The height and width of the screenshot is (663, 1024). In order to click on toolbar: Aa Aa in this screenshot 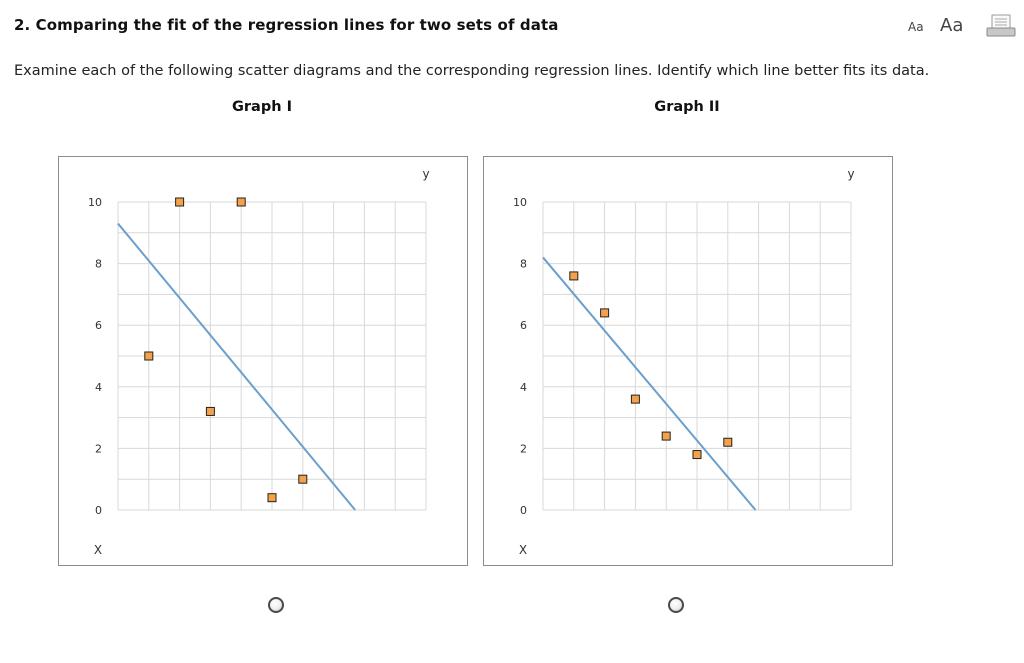, I will do `click(964, 26)`.